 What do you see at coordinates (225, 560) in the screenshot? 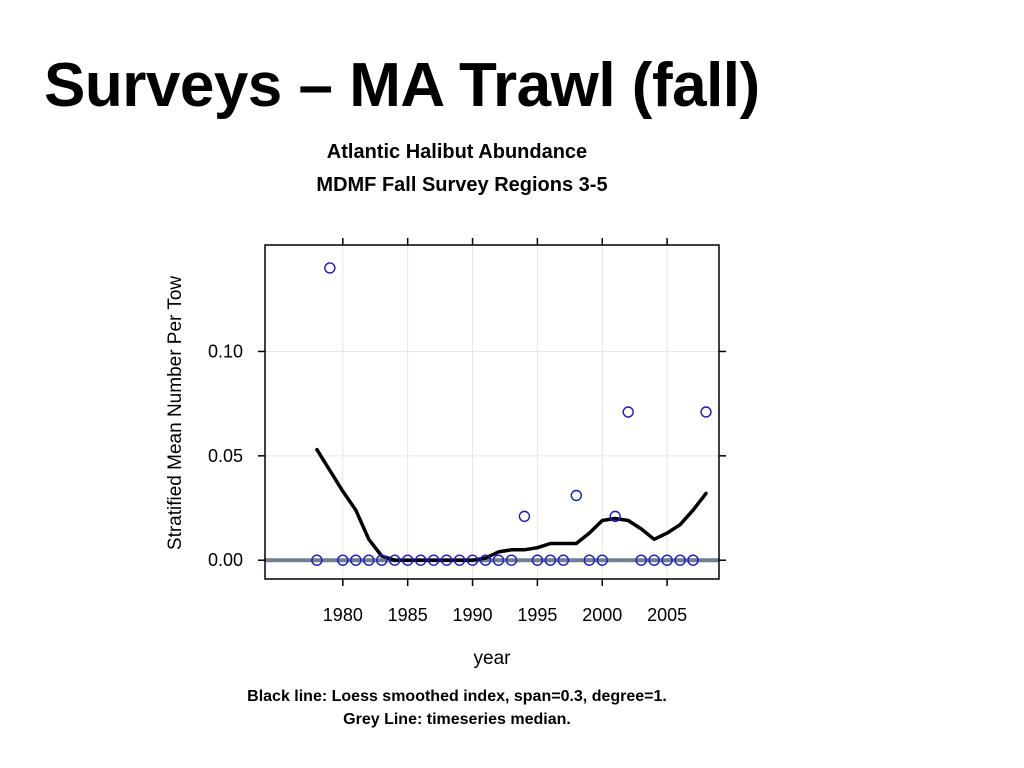
I see `y-tick-label: 0.00` at bounding box center [225, 560].